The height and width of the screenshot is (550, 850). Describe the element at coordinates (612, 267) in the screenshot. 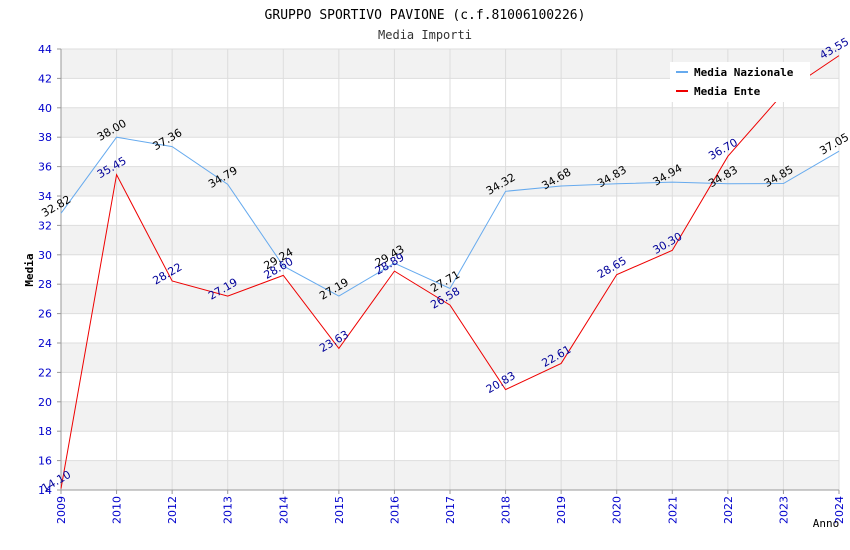

I see `data-label: 28.65` at that location.